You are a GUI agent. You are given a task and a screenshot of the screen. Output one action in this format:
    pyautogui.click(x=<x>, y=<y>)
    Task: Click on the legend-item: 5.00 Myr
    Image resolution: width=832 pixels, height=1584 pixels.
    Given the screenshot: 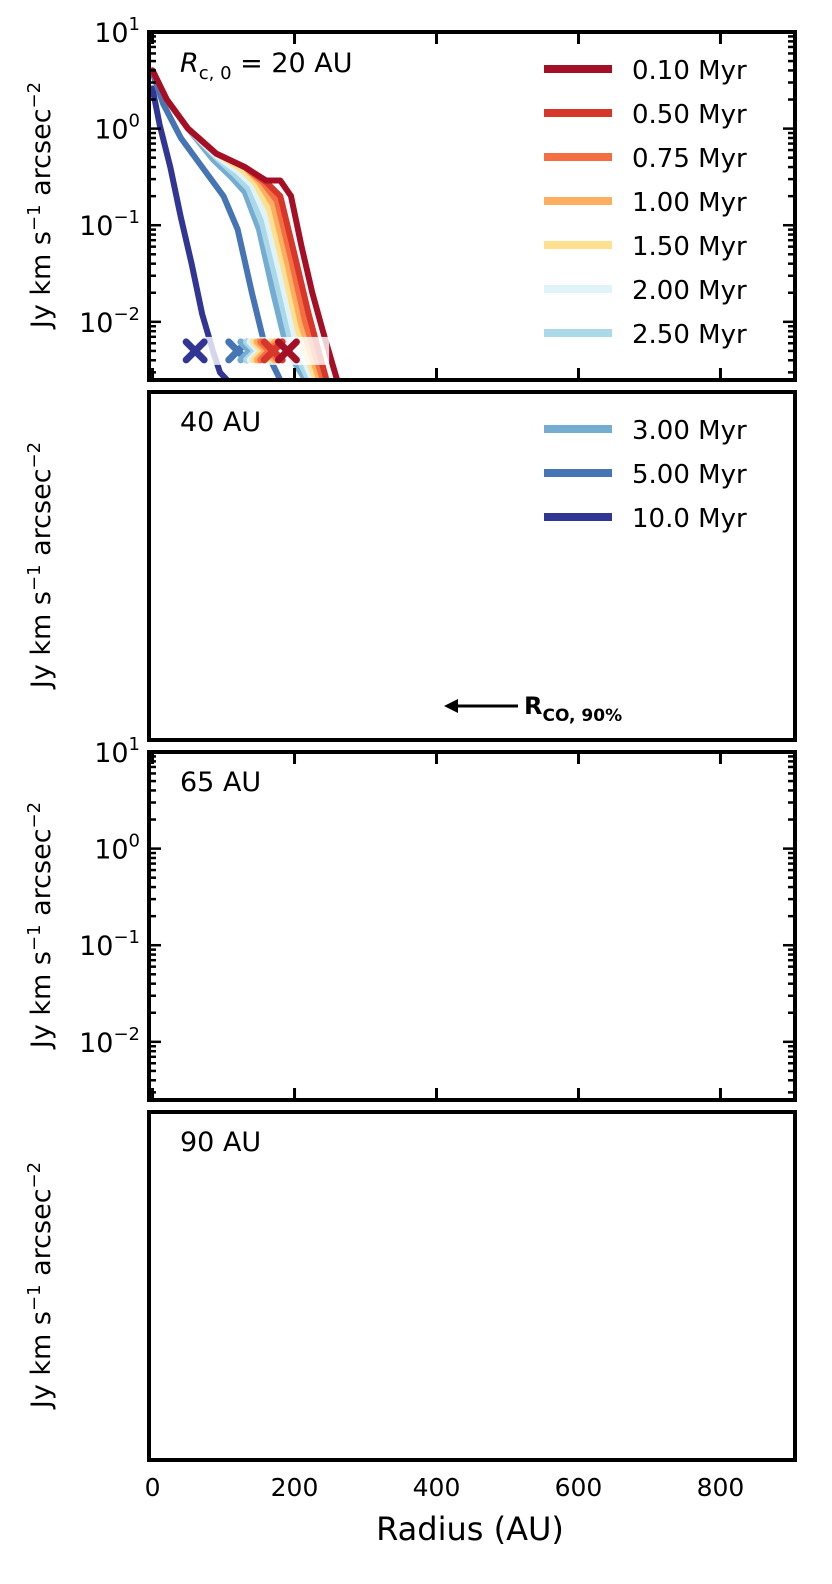 What is the action you would take?
    pyautogui.click(x=645, y=475)
    